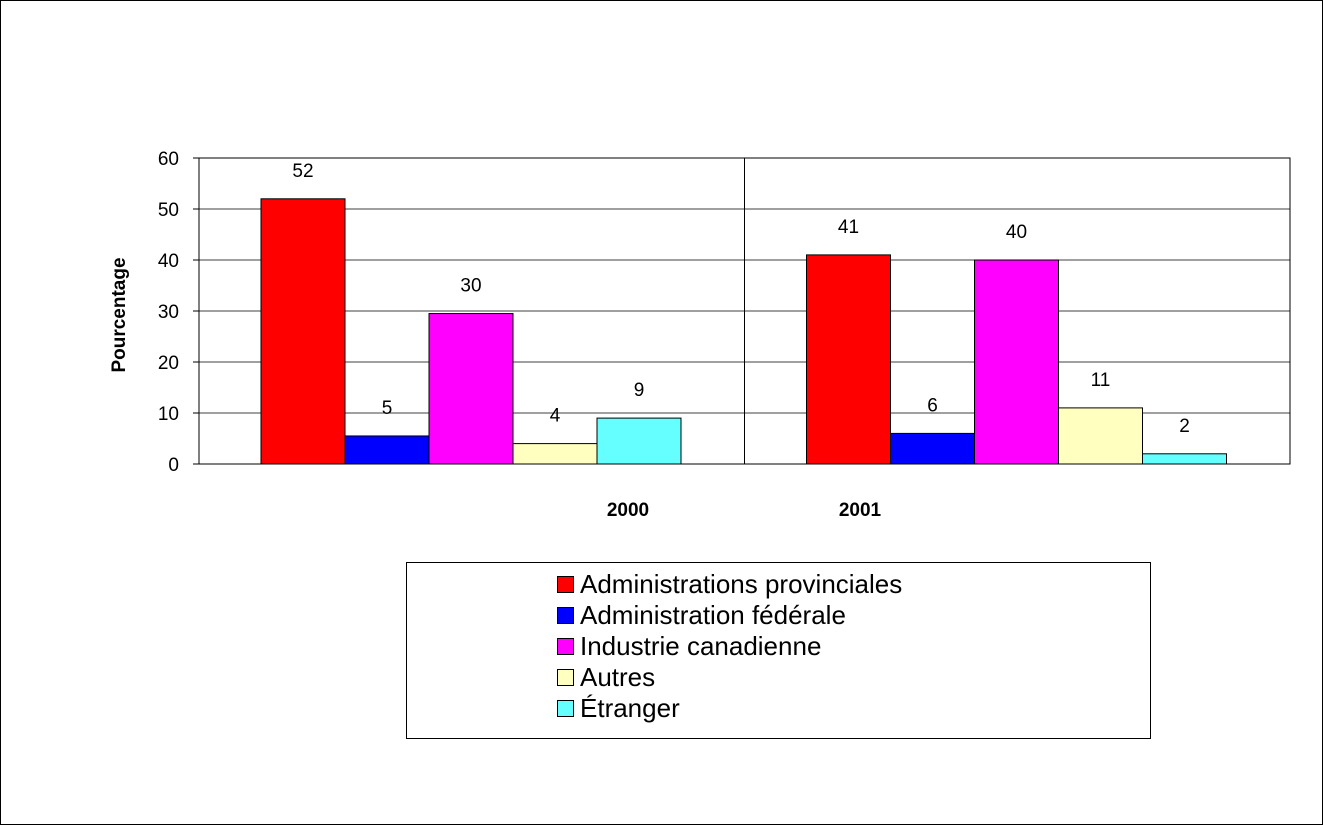 The height and width of the screenshot is (825, 1323). I want to click on legend-label: Industrie canadienne, so click(701, 646).